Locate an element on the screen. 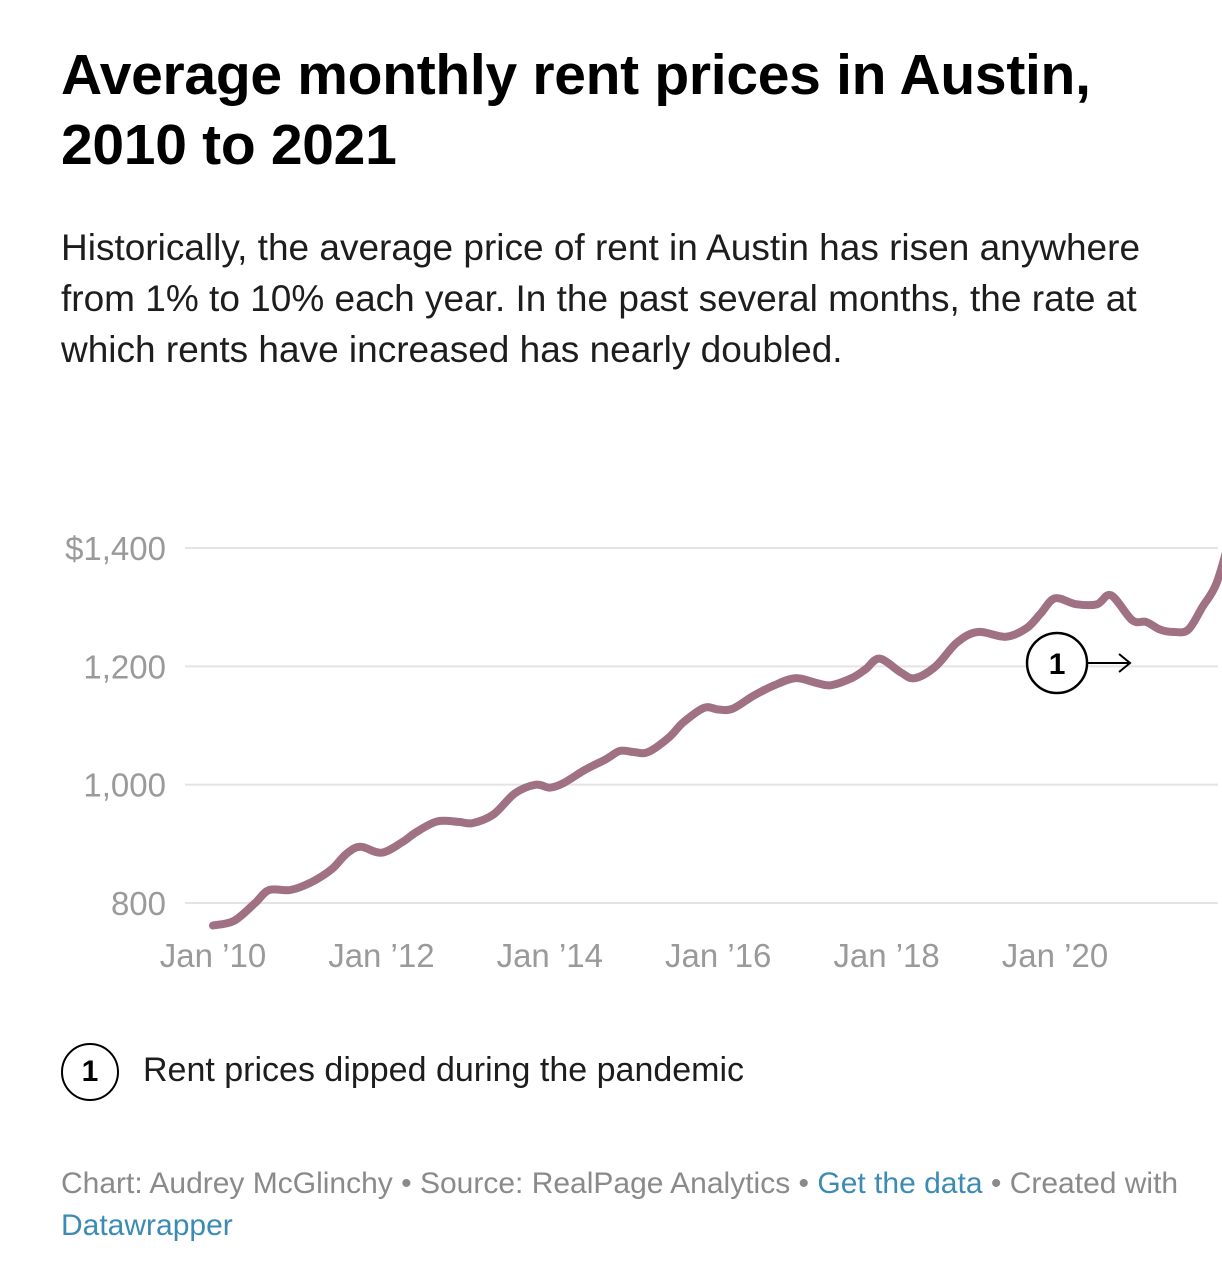 The height and width of the screenshot is (1275, 1222). x-tick-label: Jan ’10 is located at coordinates (213, 955).